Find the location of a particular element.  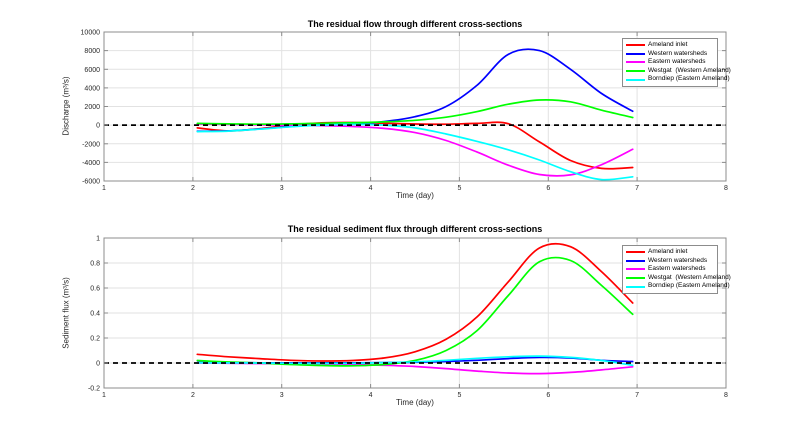

y-tick-label: 10000 is located at coordinates (91, 33).